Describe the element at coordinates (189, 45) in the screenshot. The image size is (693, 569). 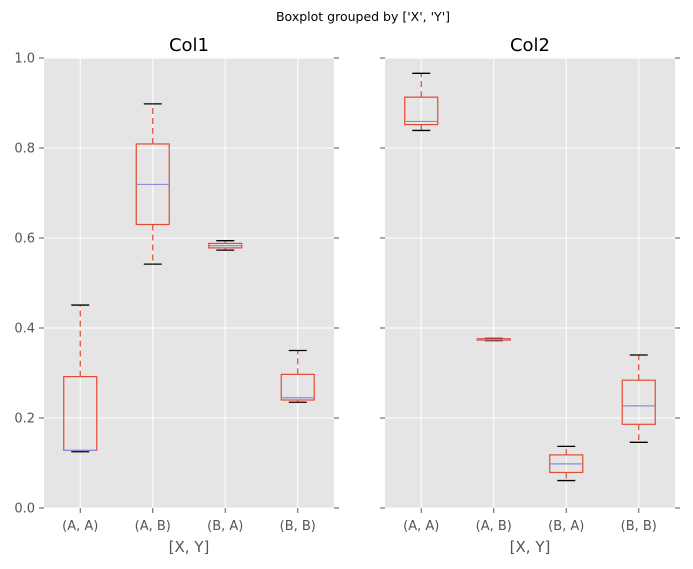
I see `panel-title: Col1` at that location.